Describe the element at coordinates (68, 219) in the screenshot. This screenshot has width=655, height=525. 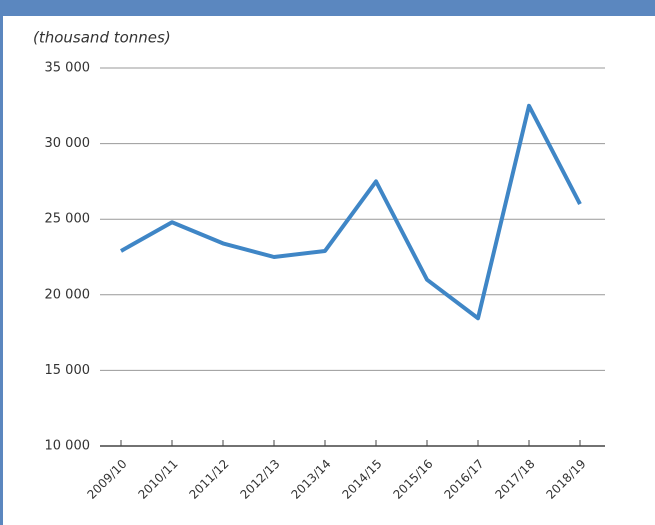
I see `y-tick-label: 25 000` at that location.